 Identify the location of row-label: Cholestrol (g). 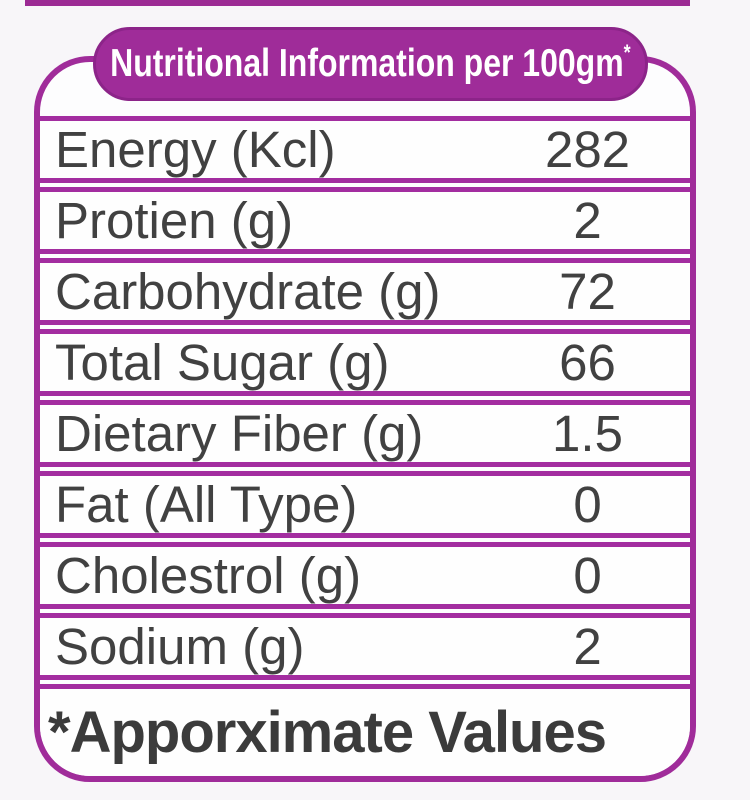
(208, 575).